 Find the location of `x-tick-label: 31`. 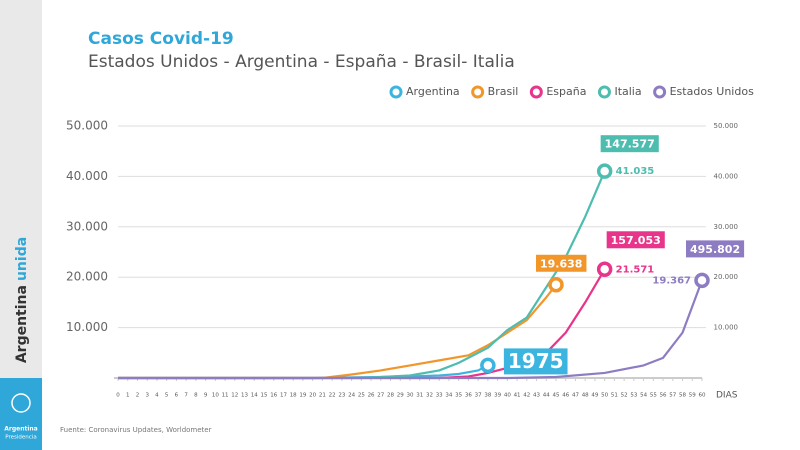

x-tick-label: 31 is located at coordinates (419, 396).